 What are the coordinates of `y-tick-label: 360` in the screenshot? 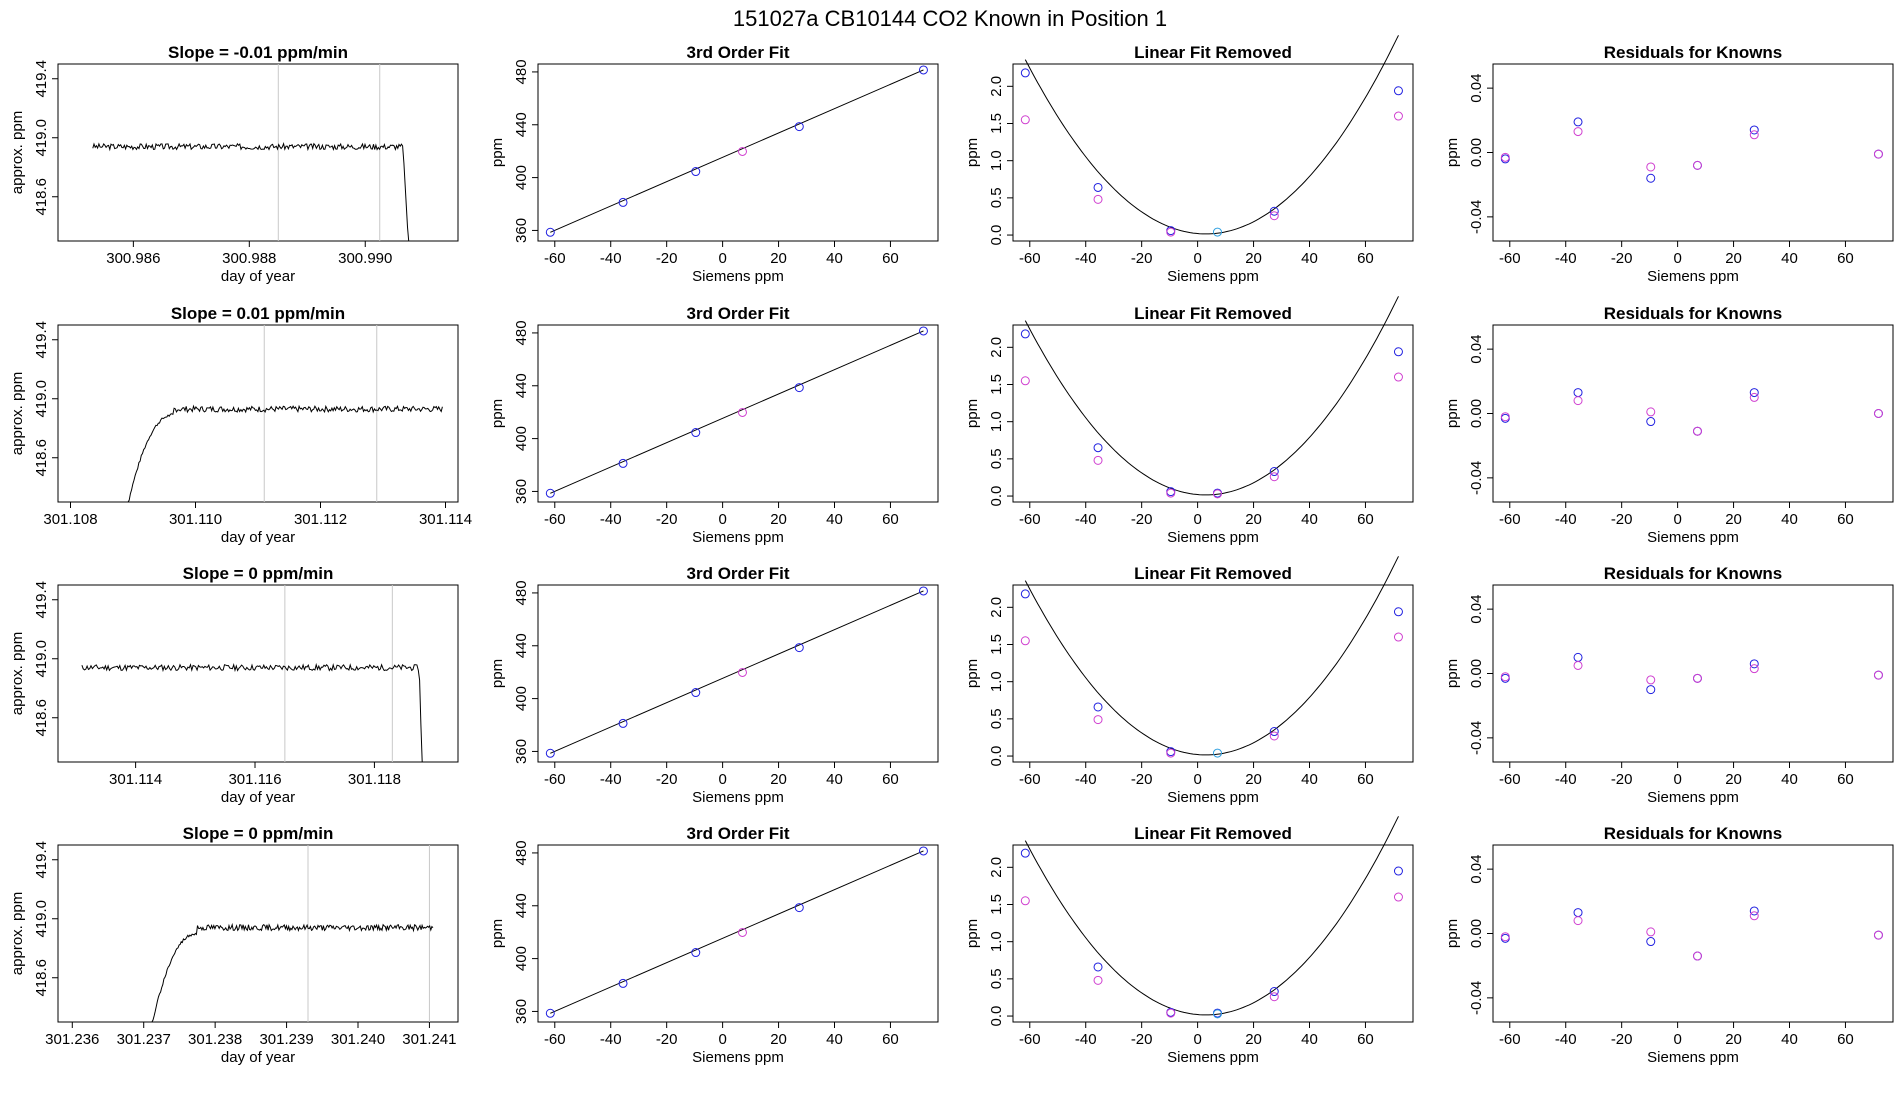 It's located at (521, 491).